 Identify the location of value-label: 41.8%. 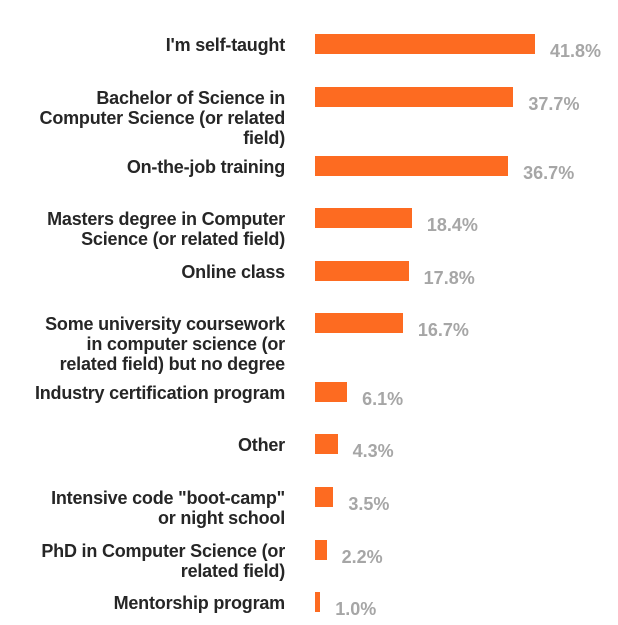
(576, 51).